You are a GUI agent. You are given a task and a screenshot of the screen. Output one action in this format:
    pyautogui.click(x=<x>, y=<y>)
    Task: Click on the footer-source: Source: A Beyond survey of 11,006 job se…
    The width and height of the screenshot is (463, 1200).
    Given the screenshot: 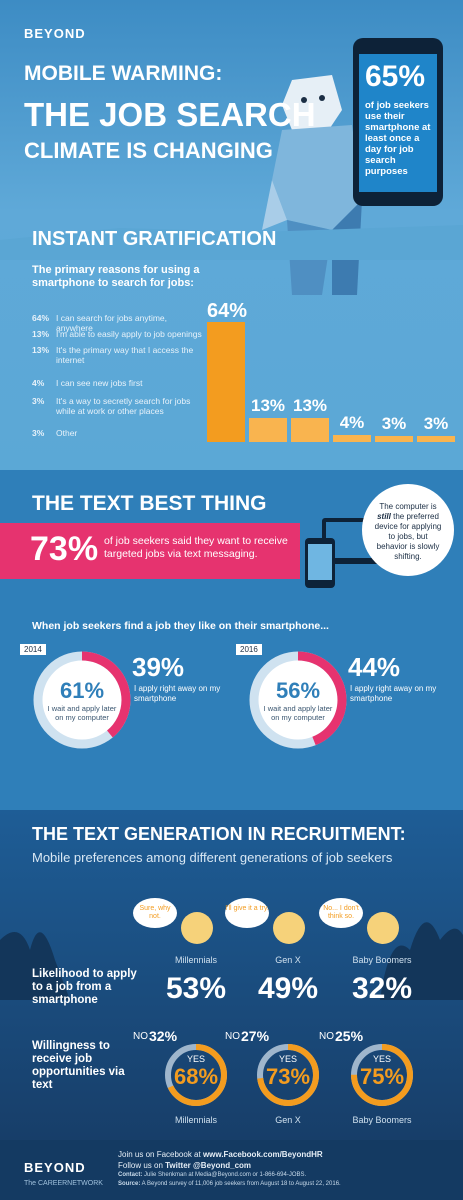 What is the action you would take?
    pyautogui.click(x=229, y=1184)
    